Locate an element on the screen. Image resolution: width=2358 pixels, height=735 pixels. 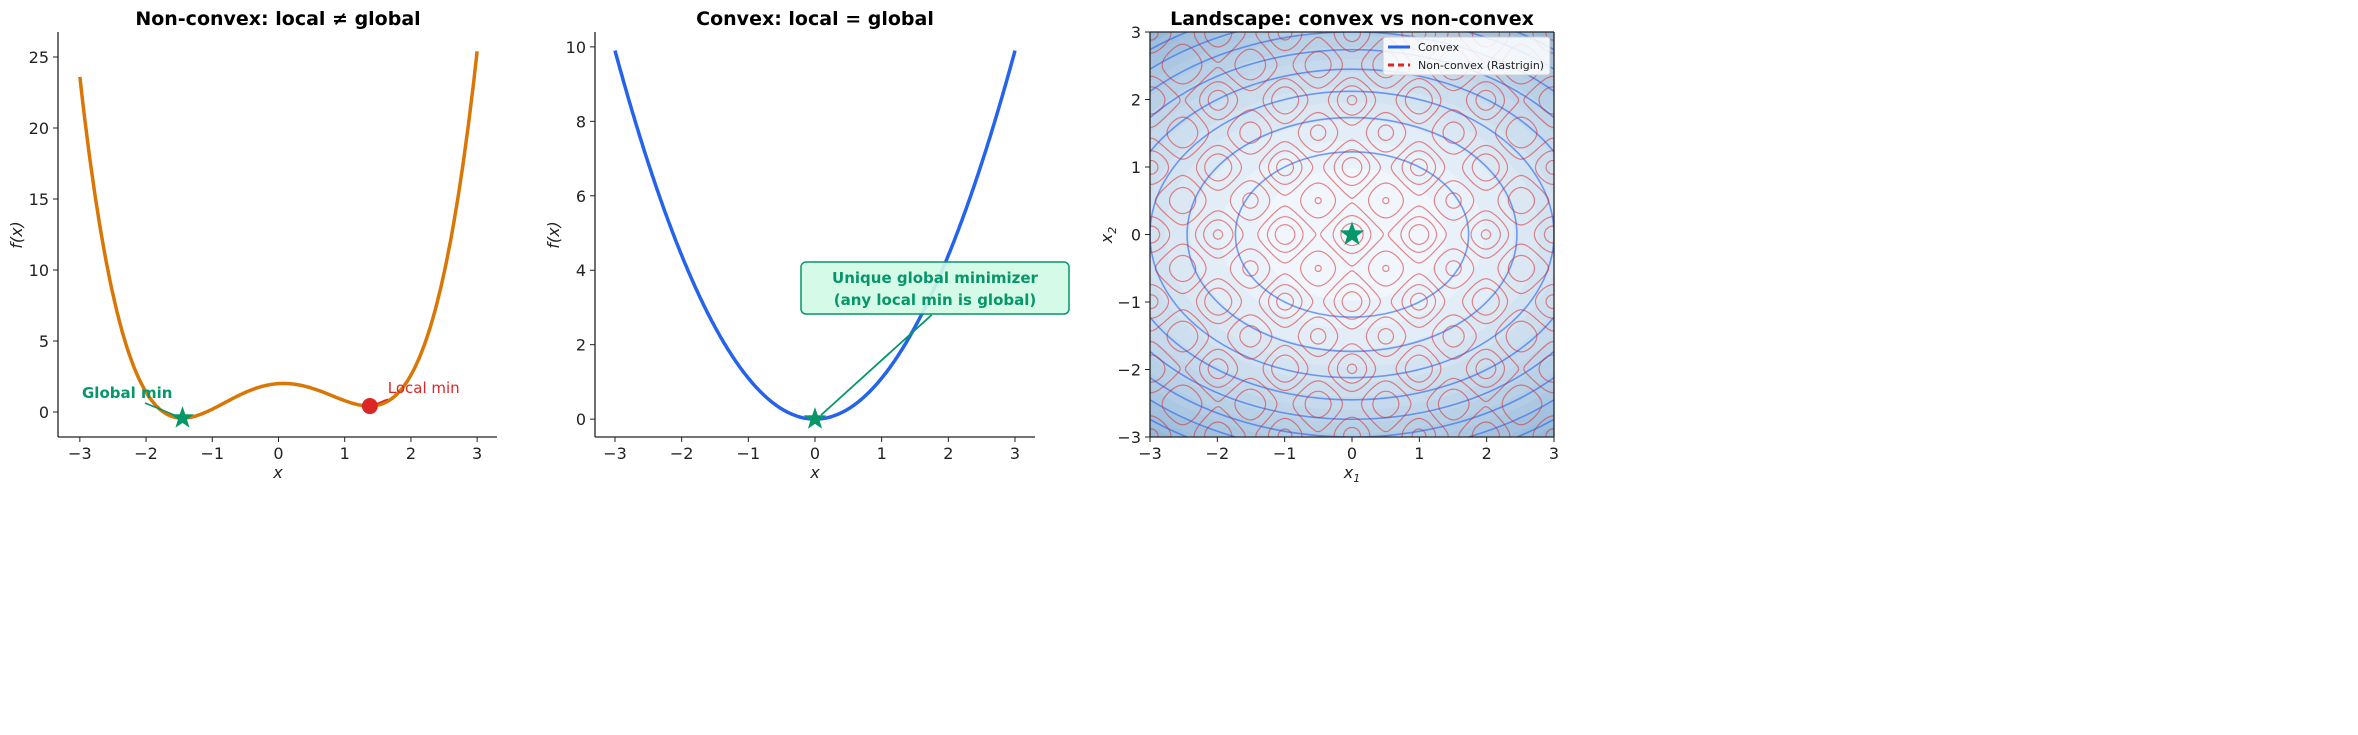
panel1-plot: −3 −2 −1 0 1 2 3 0 5 10 15 20 25 is located at coordinates (263, 247).